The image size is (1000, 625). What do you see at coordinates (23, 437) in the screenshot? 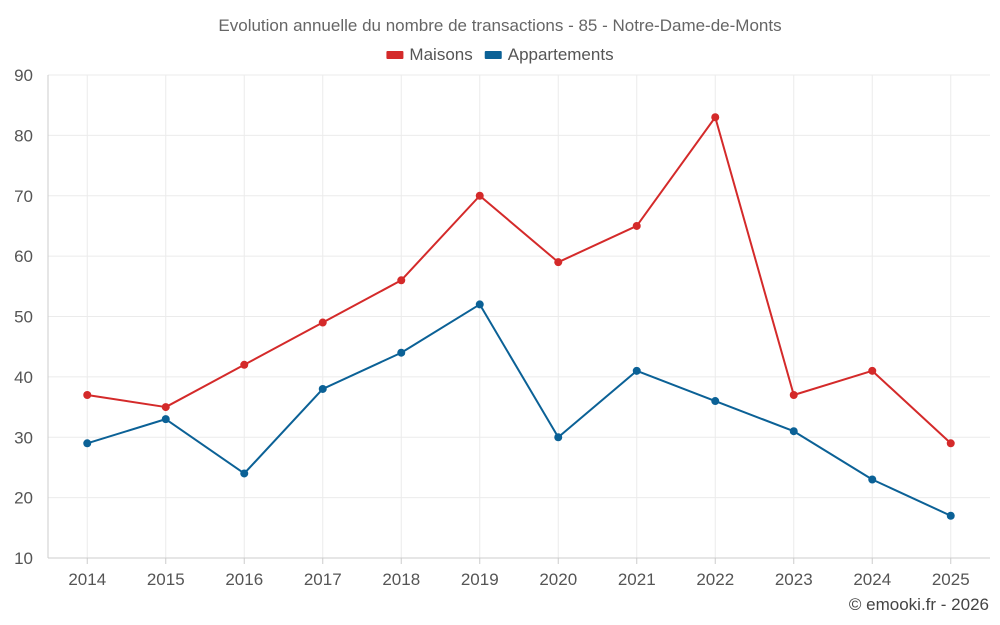
I see `y-tick-label: 30` at bounding box center [23, 437].